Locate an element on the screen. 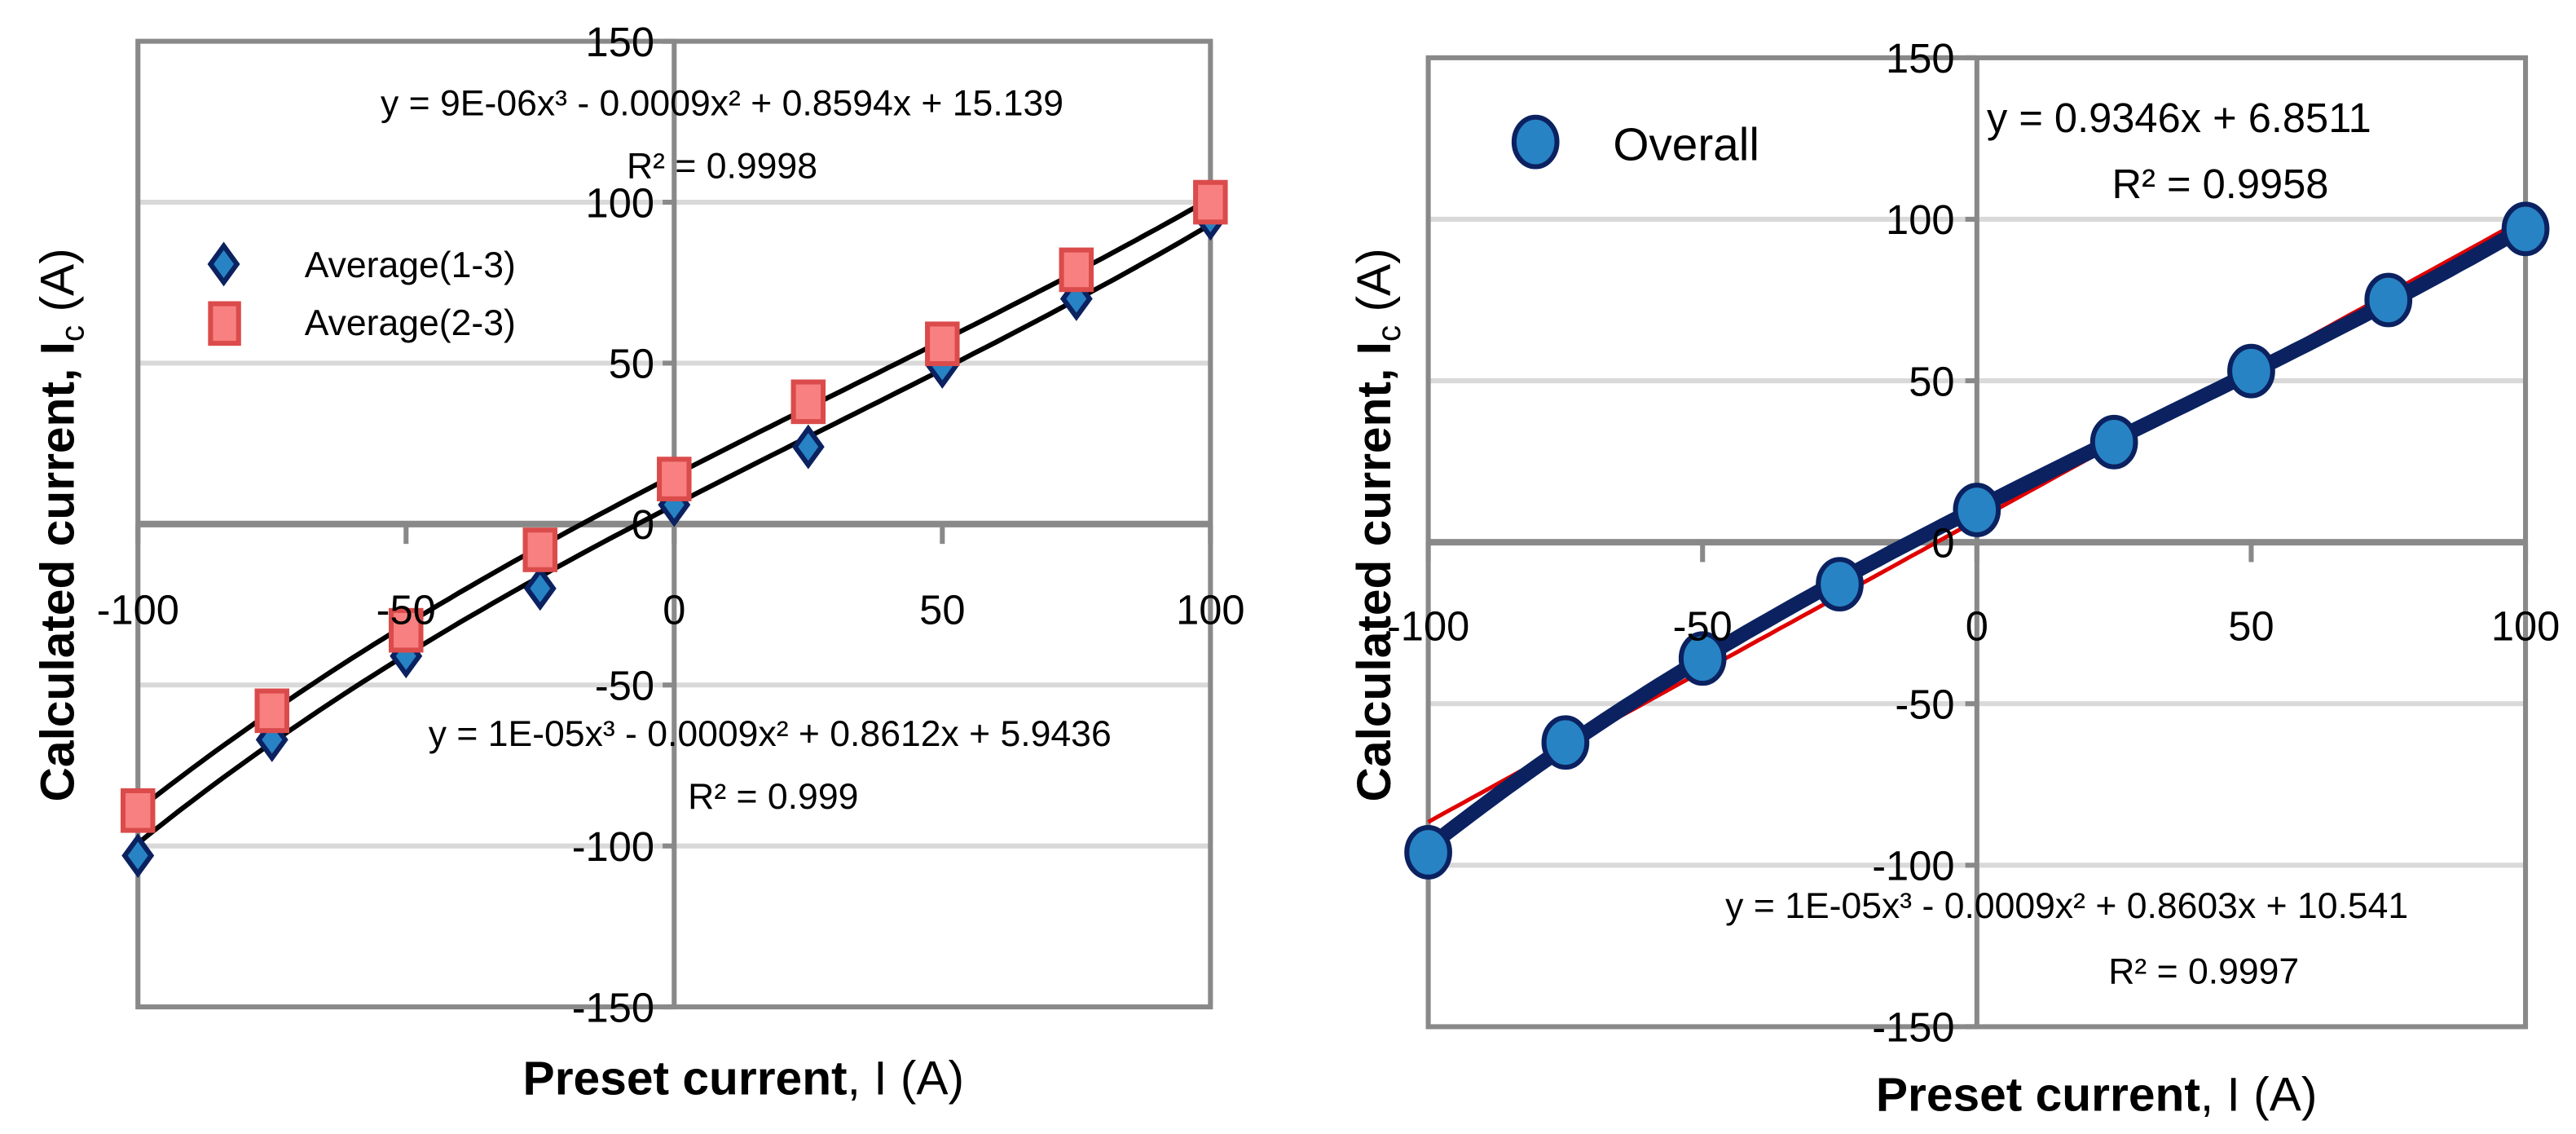  legend-marker-avg23 is located at coordinates (225, 323).